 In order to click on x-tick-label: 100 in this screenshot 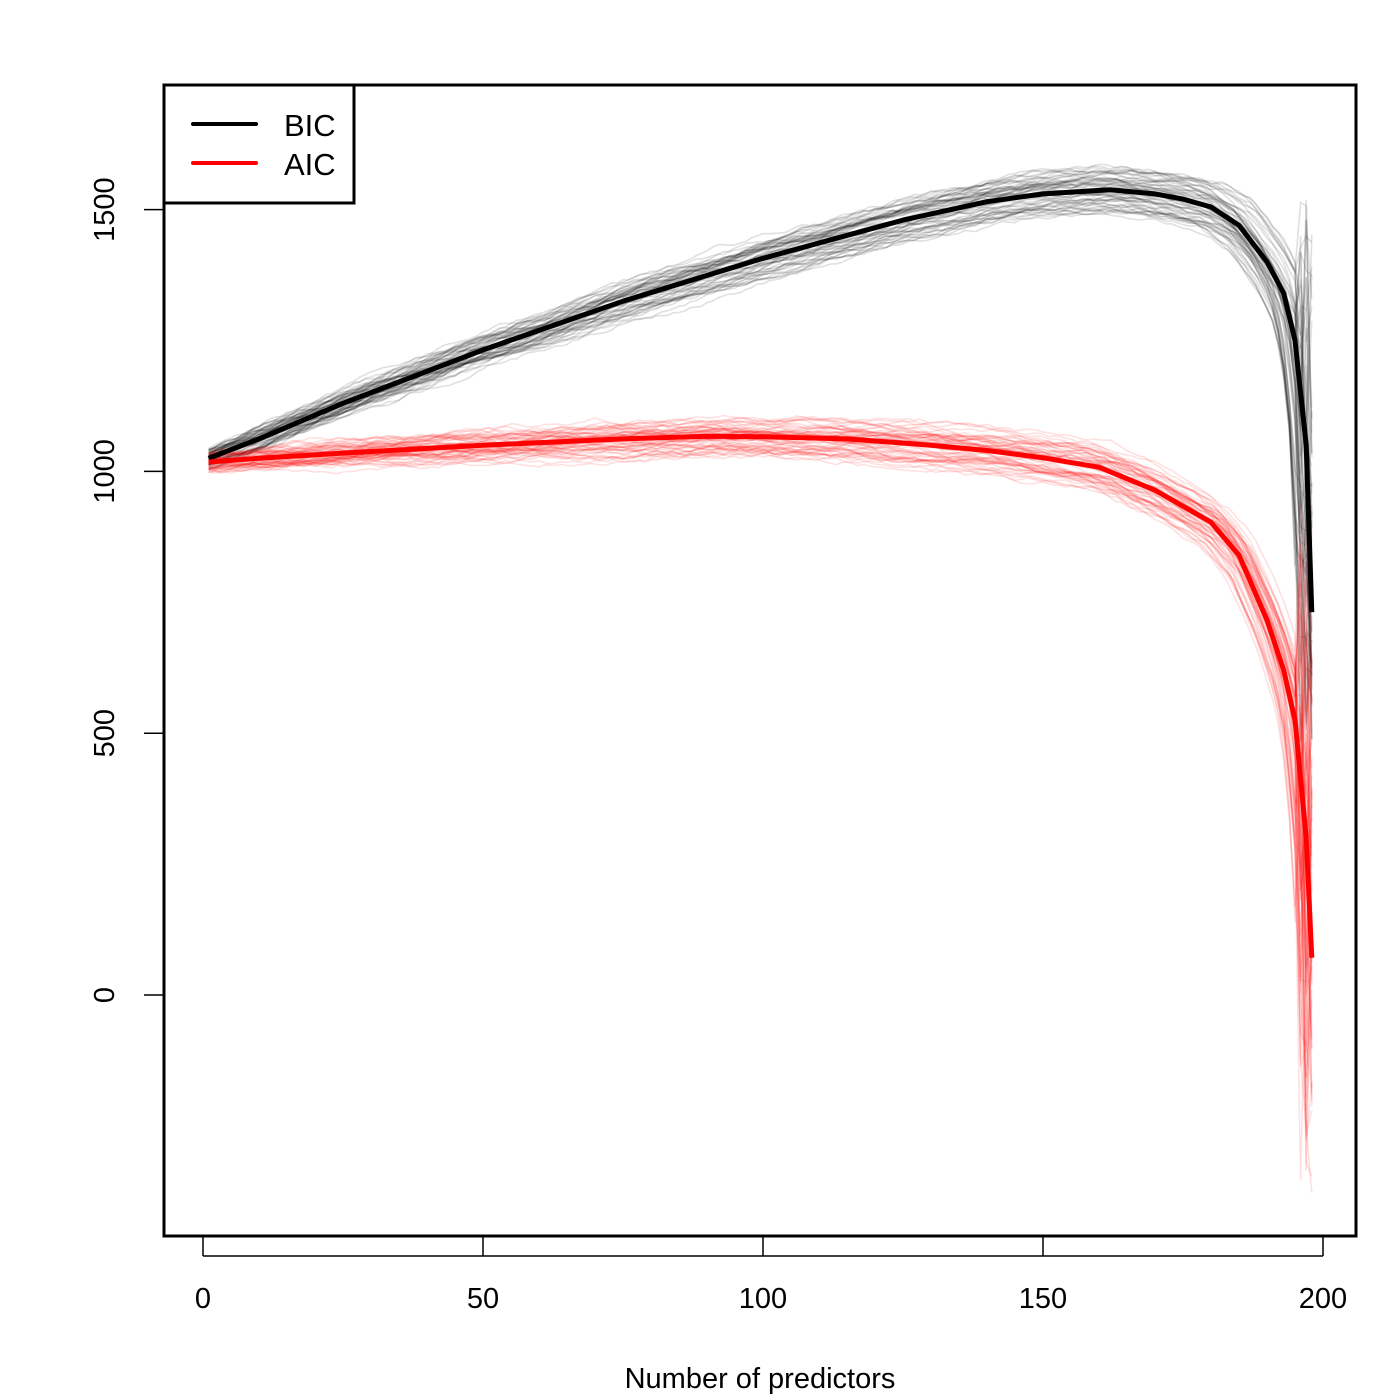, I will do `click(763, 1299)`.